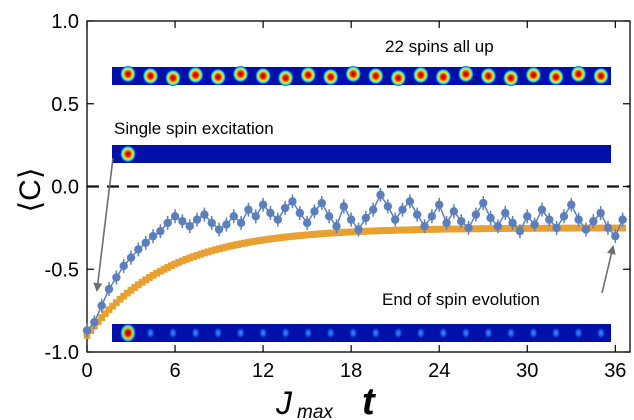  I want to click on x-axis-label: J max t, so click(325, 400).